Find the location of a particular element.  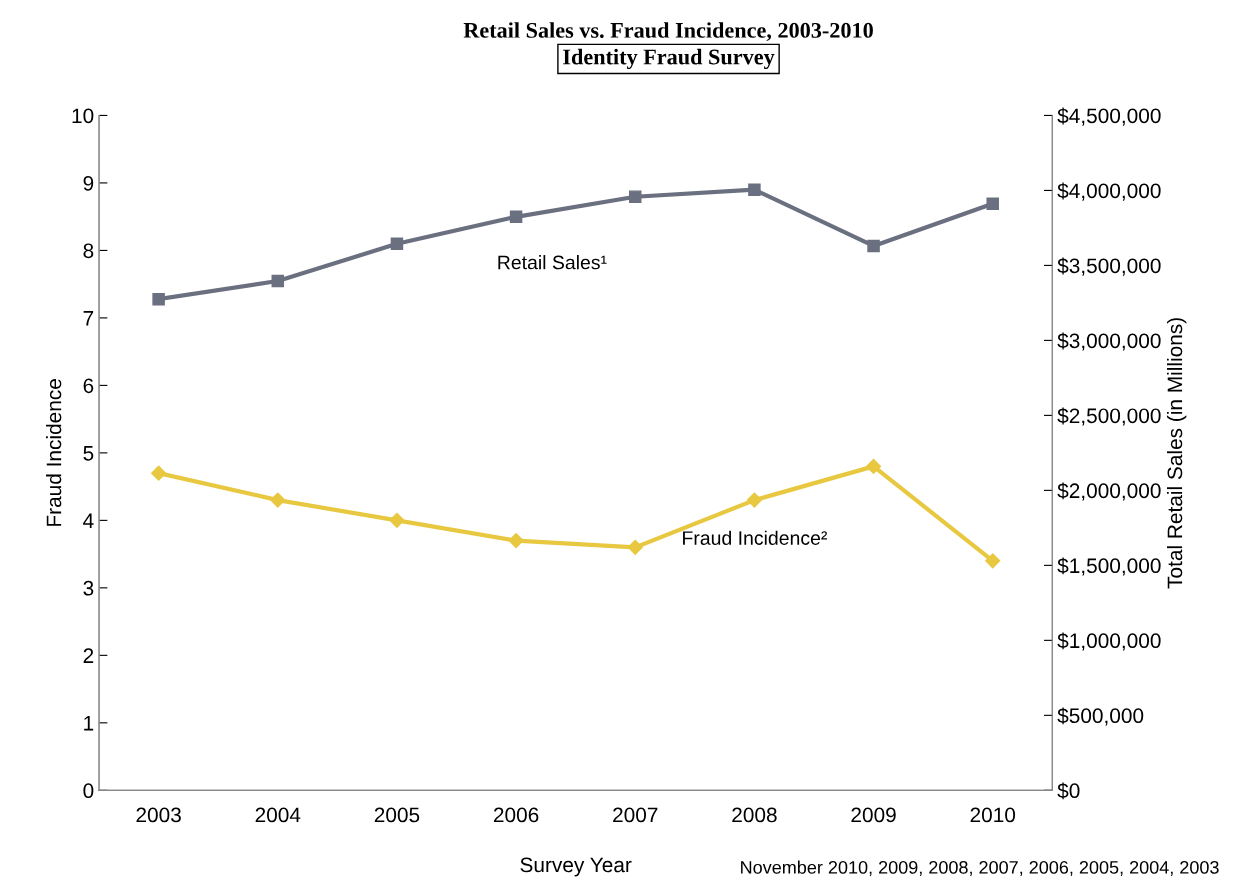

y2-tick-label: $500,000 is located at coordinates (1100, 716).